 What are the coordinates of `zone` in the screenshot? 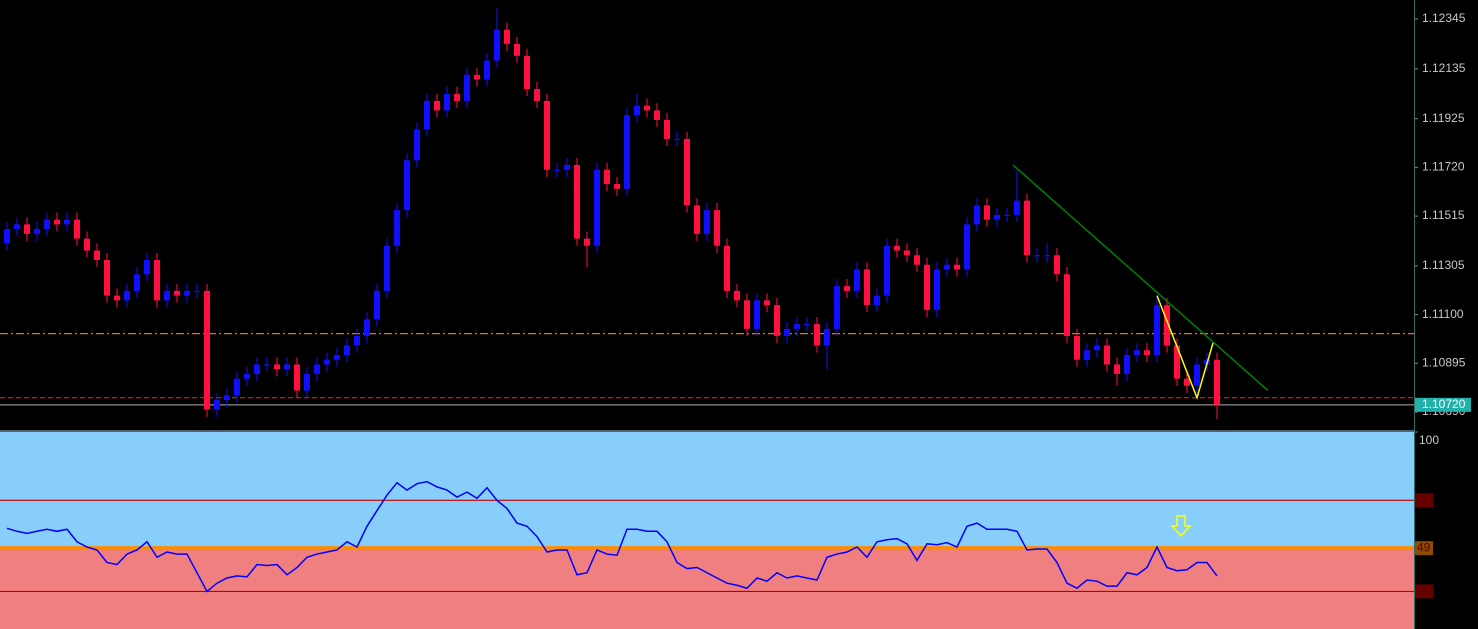 It's located at (707, 588).